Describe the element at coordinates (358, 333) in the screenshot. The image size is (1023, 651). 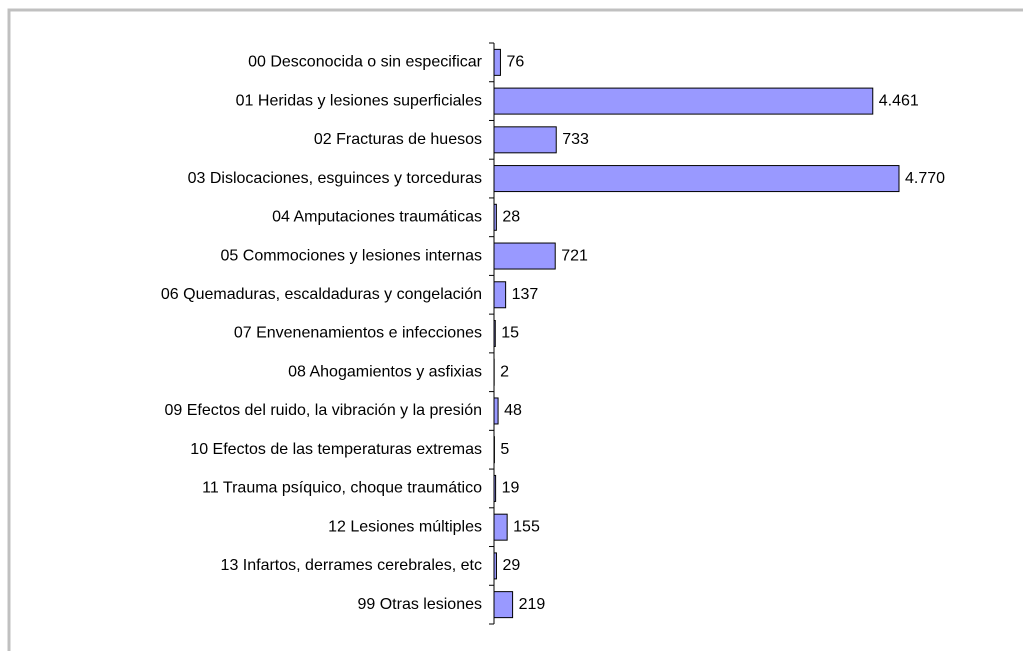
I see `category-label: 07 Envenenamientos e infecciones` at that location.